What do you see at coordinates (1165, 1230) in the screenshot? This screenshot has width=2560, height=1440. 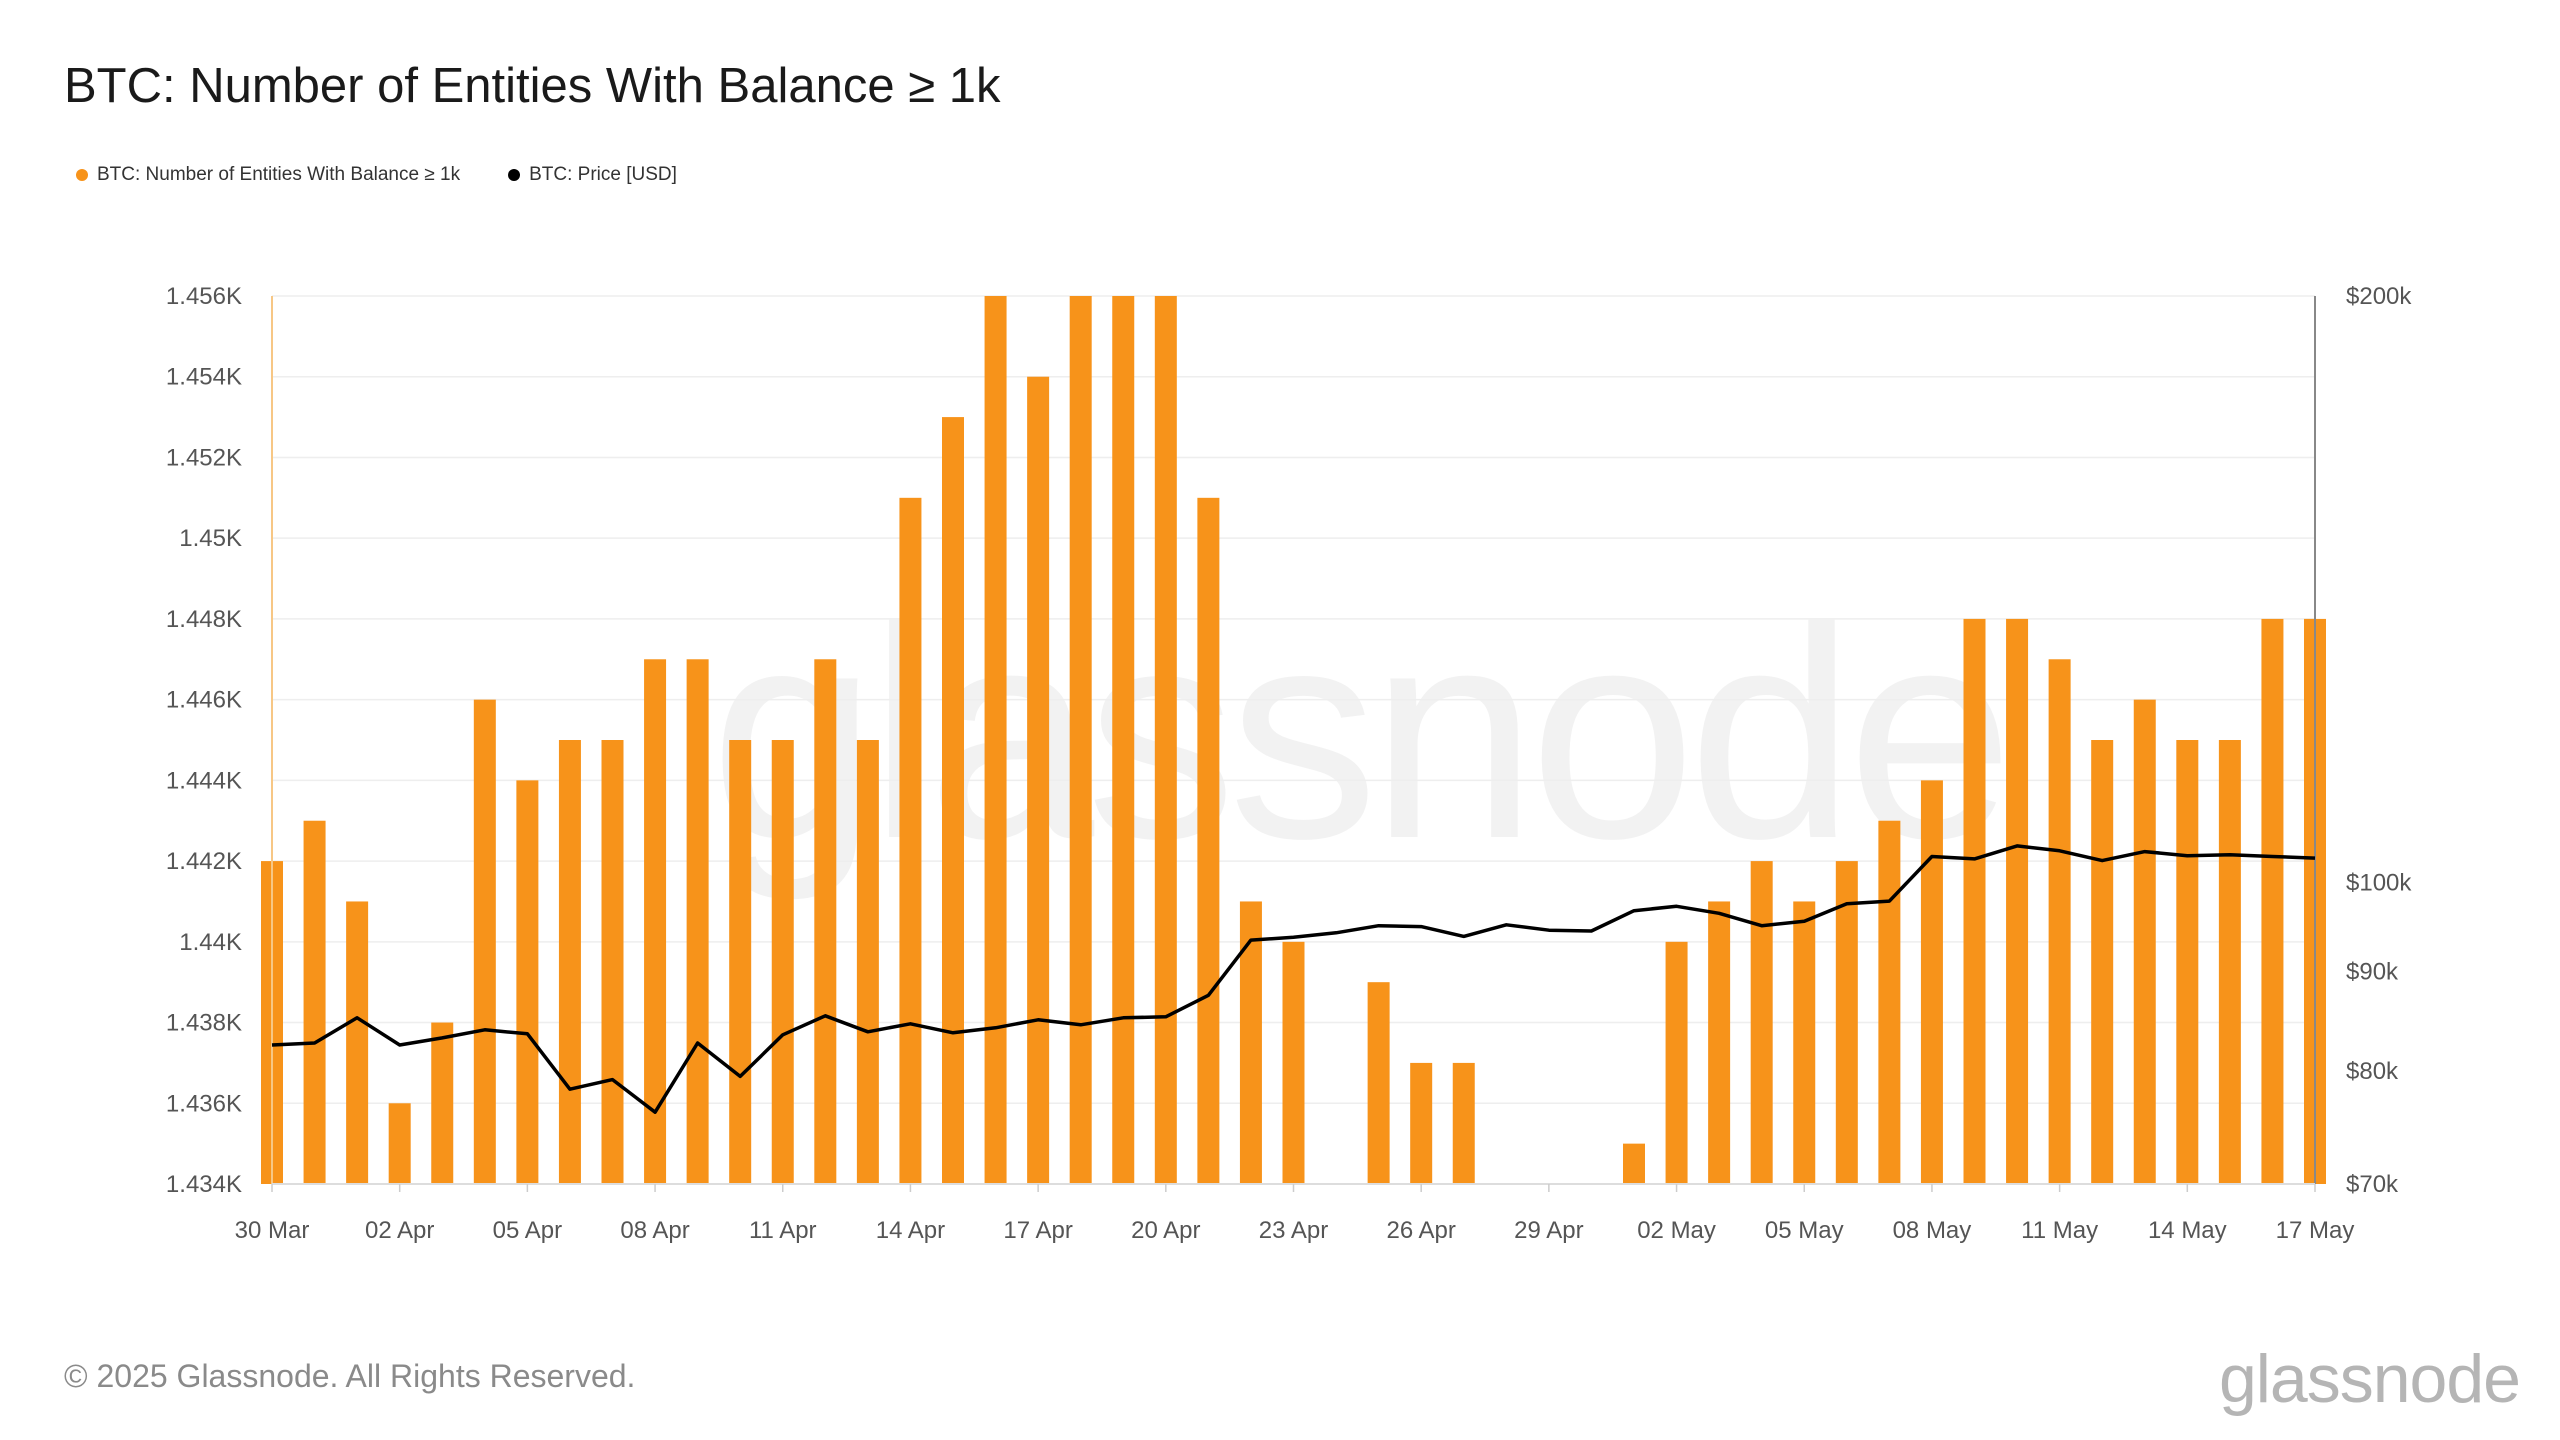 I see `x-tick-label: 20 Apr` at bounding box center [1165, 1230].